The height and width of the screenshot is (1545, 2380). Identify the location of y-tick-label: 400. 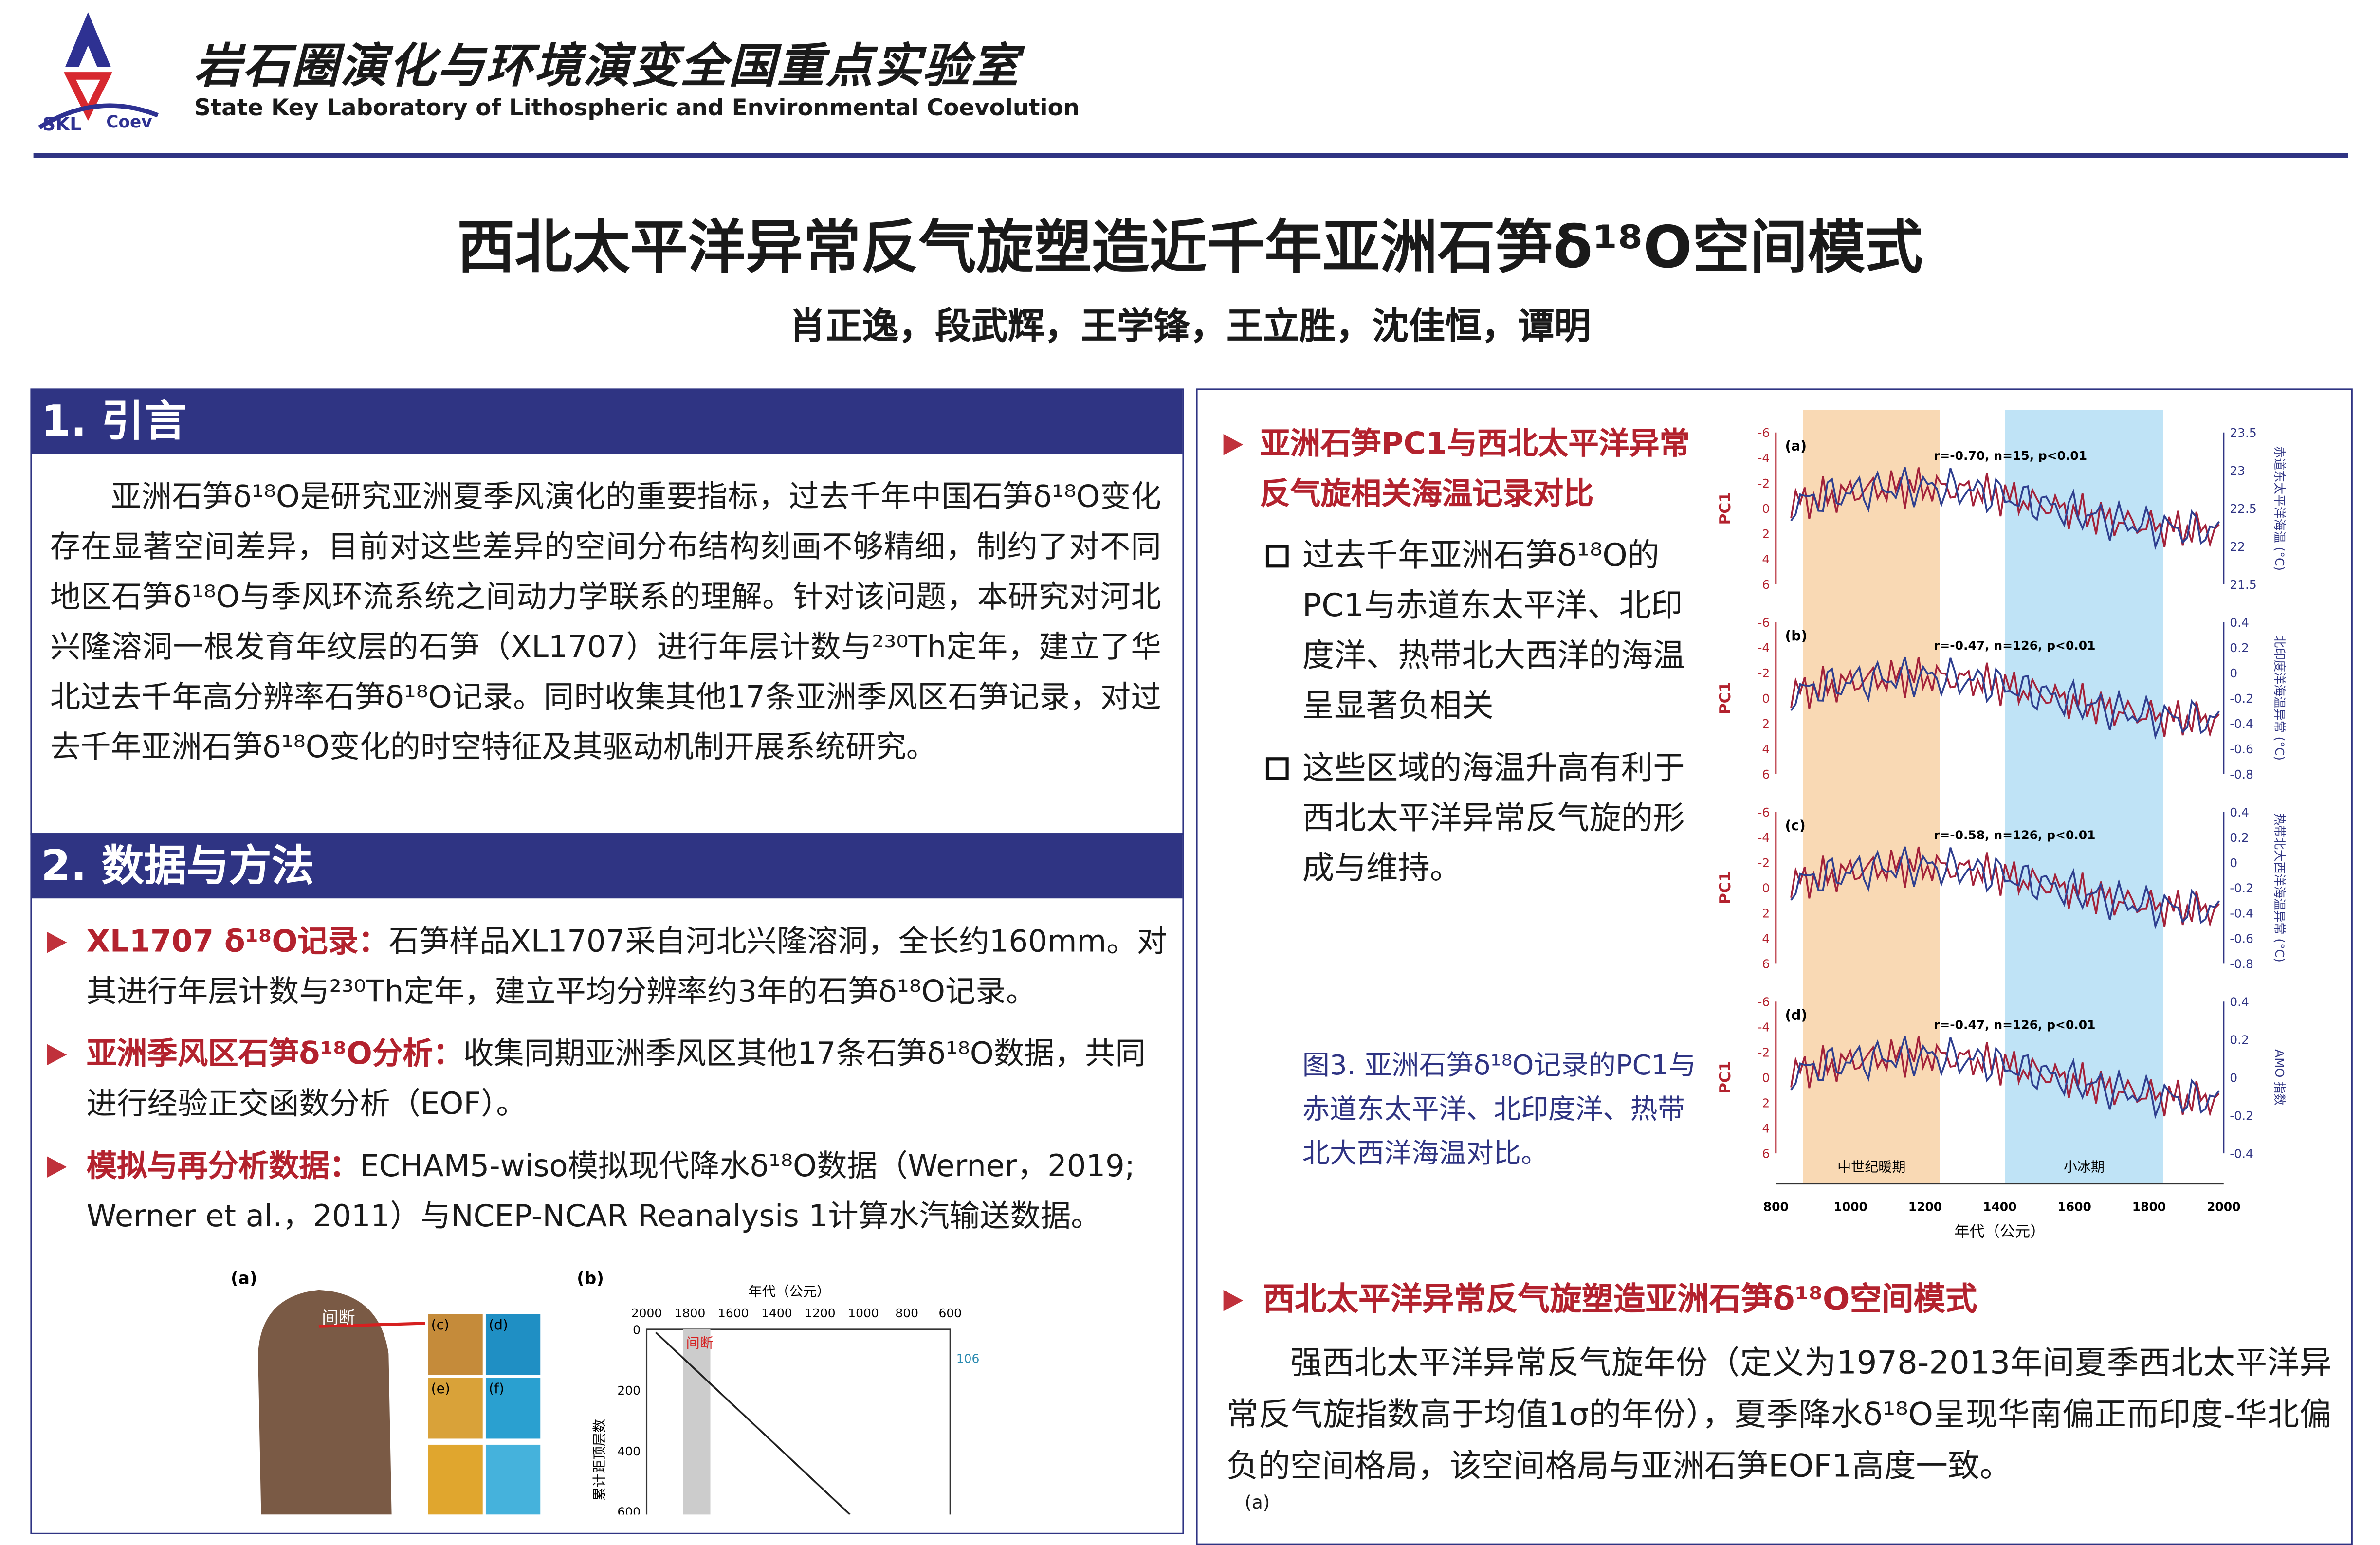
(629, 1451).